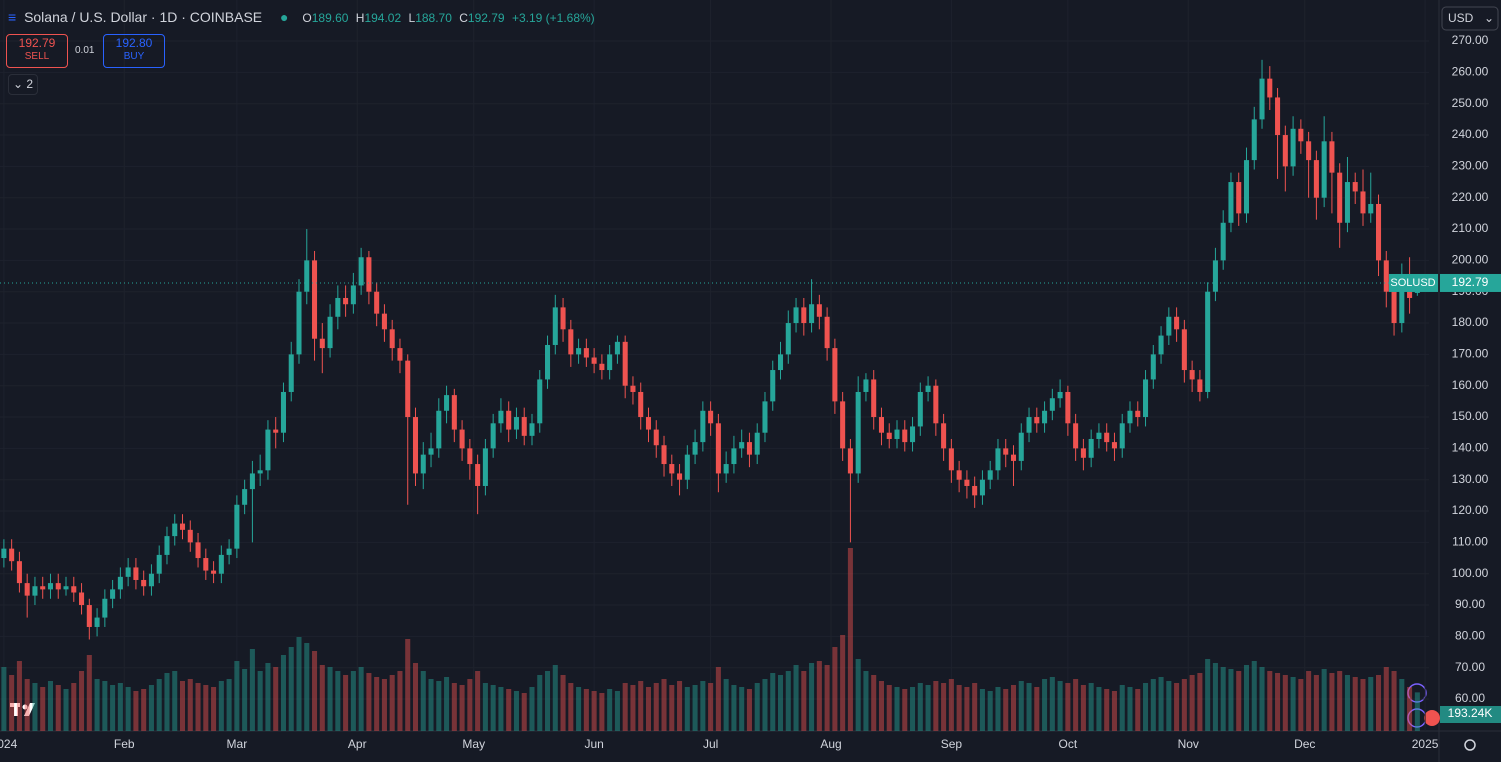 The image size is (1501, 762). Describe the element at coordinates (1489, 18) in the screenshot. I see `chevron: ⌄` at that location.